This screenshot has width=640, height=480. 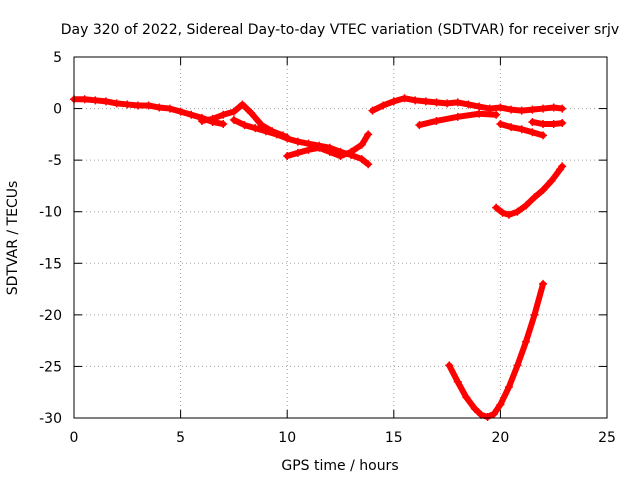 I want to click on y-tick-label: 0, so click(x=57, y=110).